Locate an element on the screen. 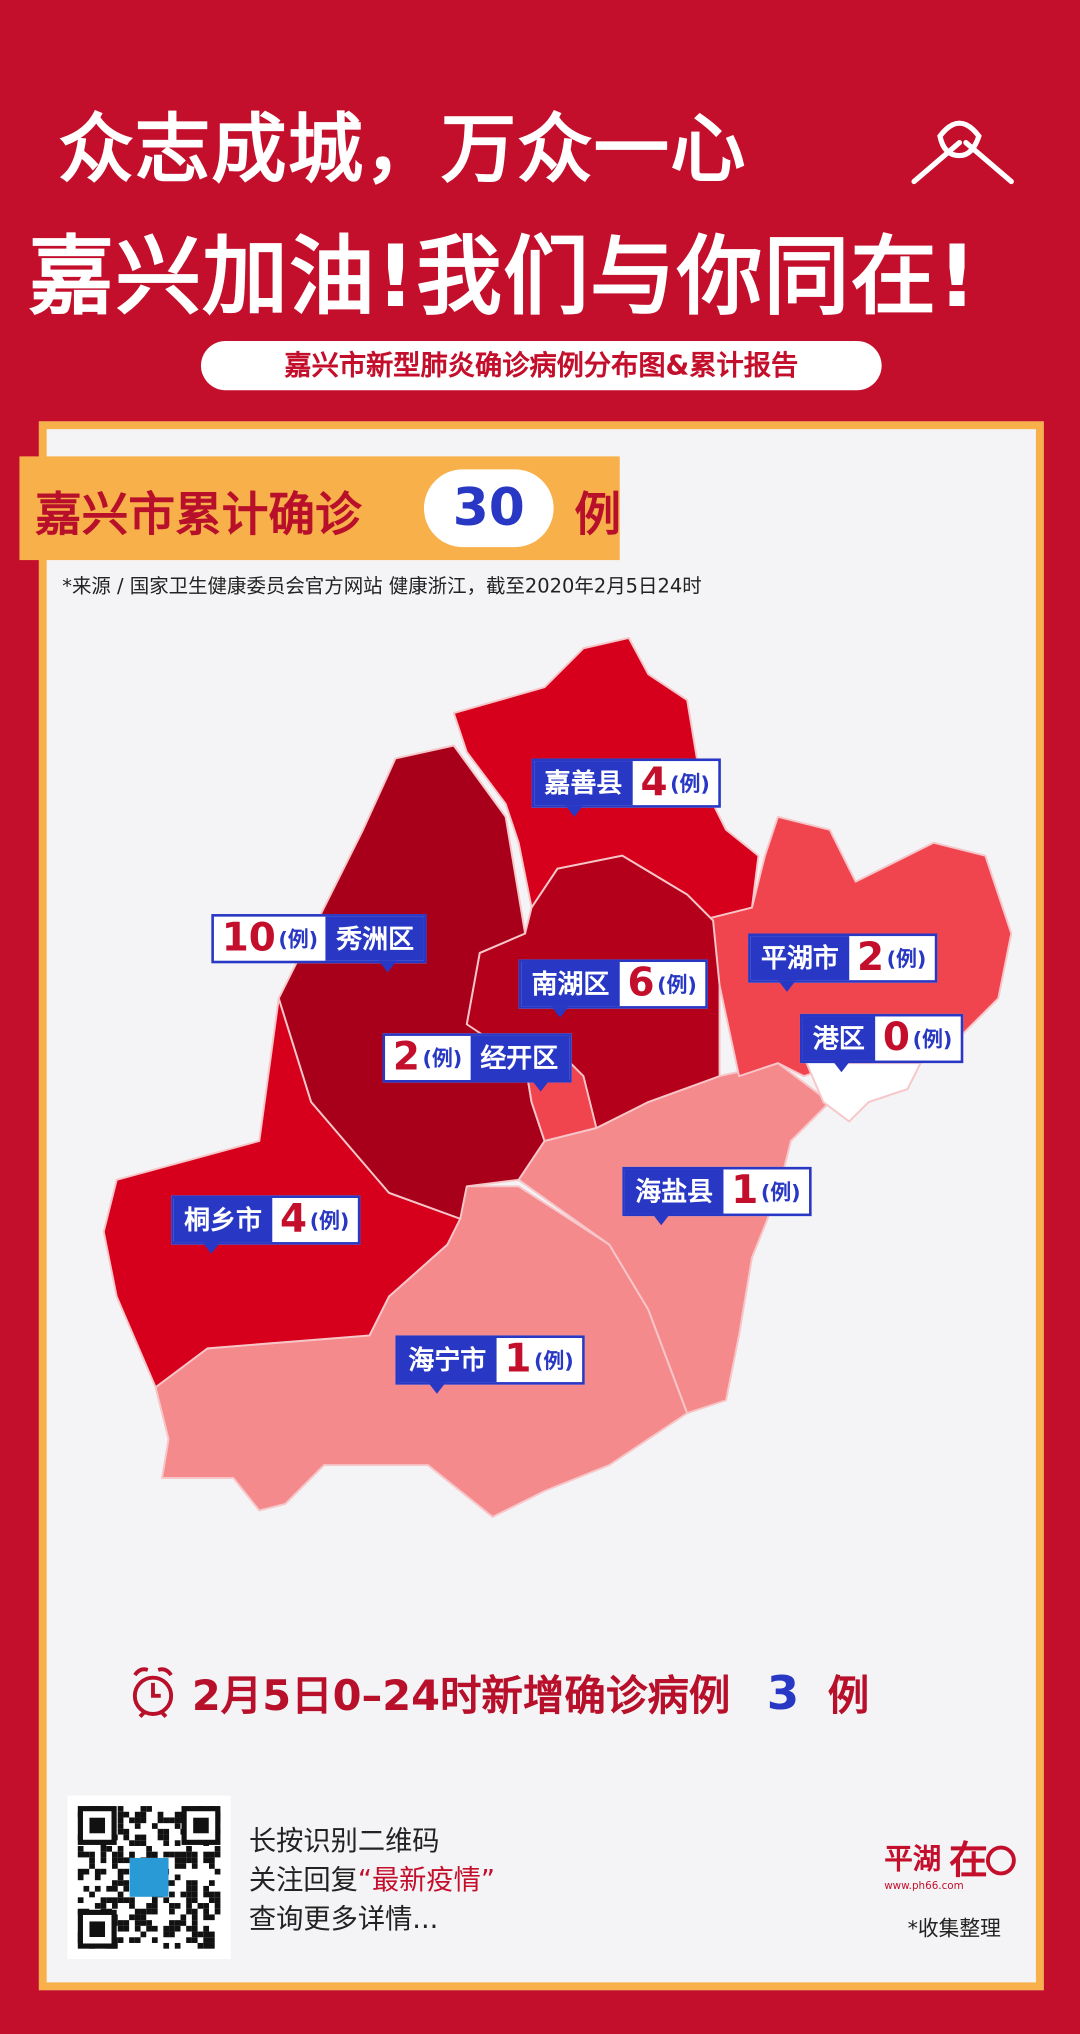  qr-code is located at coordinates (149, 1877).